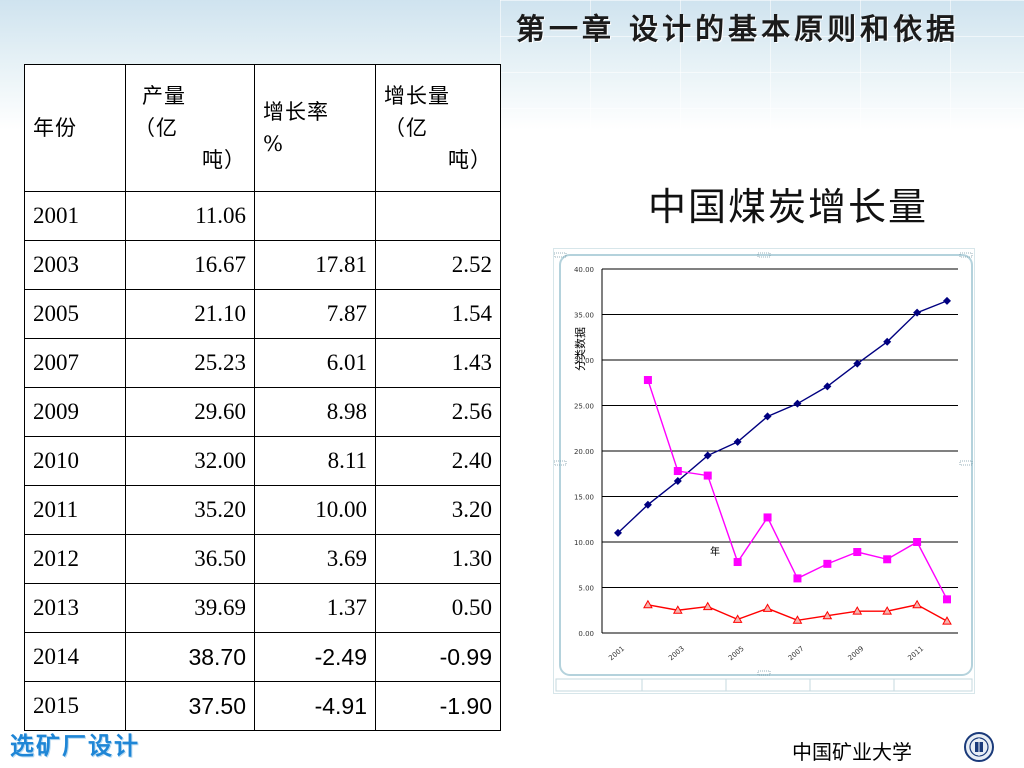 This screenshot has height=768, width=1024. Describe the element at coordinates (156, 128) in the screenshot. I see `header-output-line2: （亿` at that location.